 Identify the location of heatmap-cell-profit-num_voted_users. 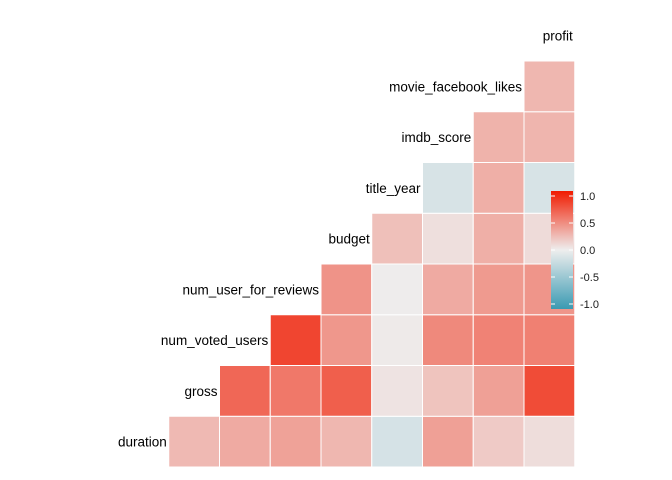
(549, 340).